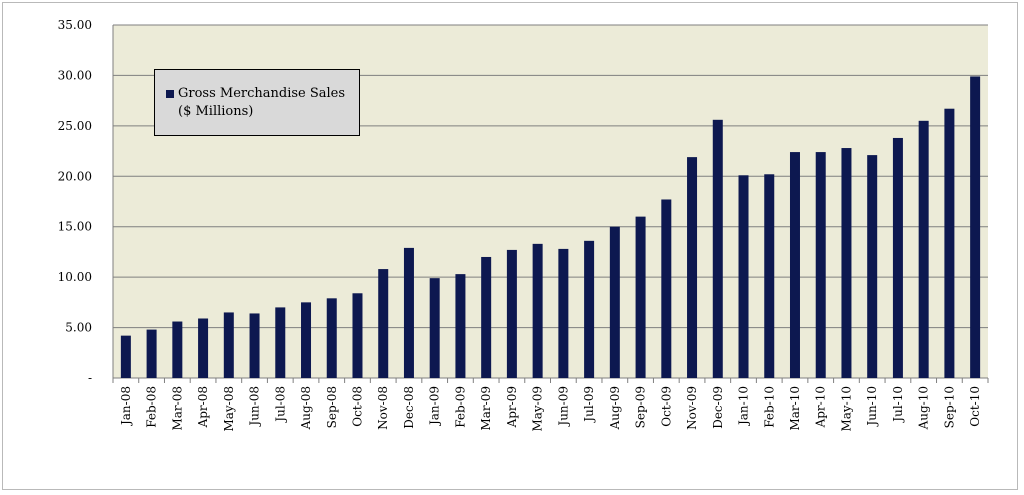 This screenshot has height=495, width=1024. I want to click on x-tick-label: Aug-08, so click(306, 408).